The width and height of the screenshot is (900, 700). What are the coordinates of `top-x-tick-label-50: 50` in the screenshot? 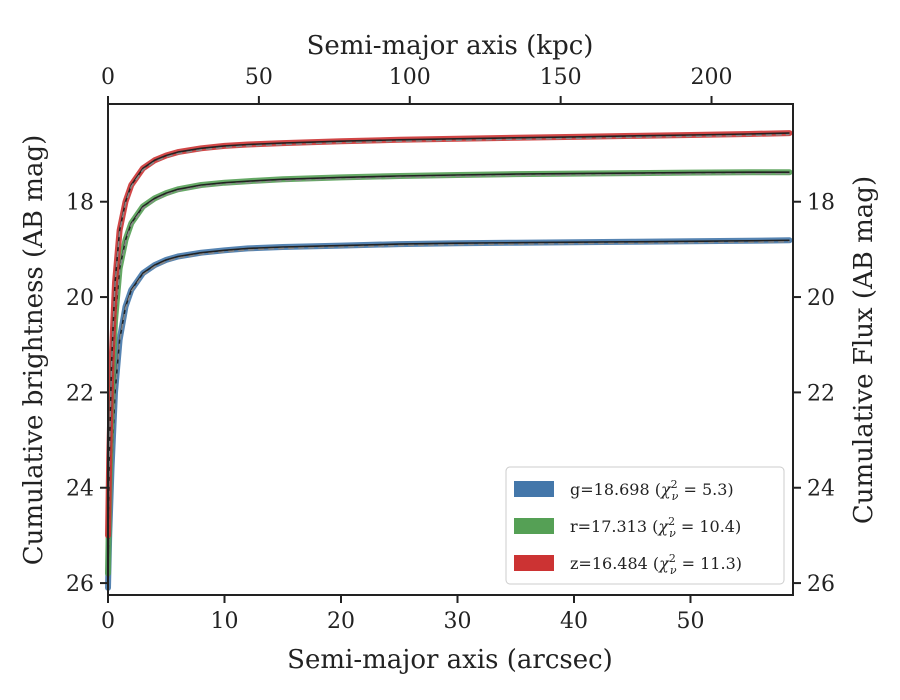 It's located at (259, 77).